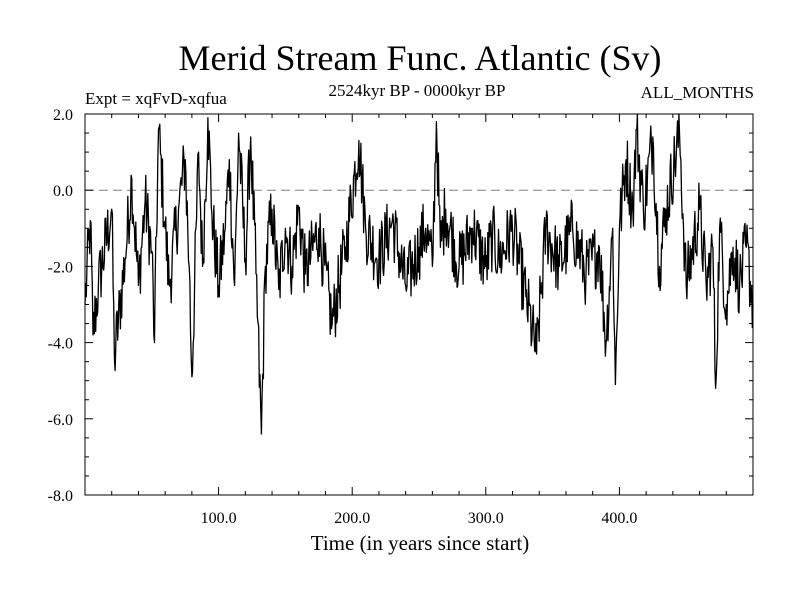 The image size is (800, 600). Describe the element at coordinates (486, 518) in the screenshot. I see `x-tick-label: 300.0` at that location.